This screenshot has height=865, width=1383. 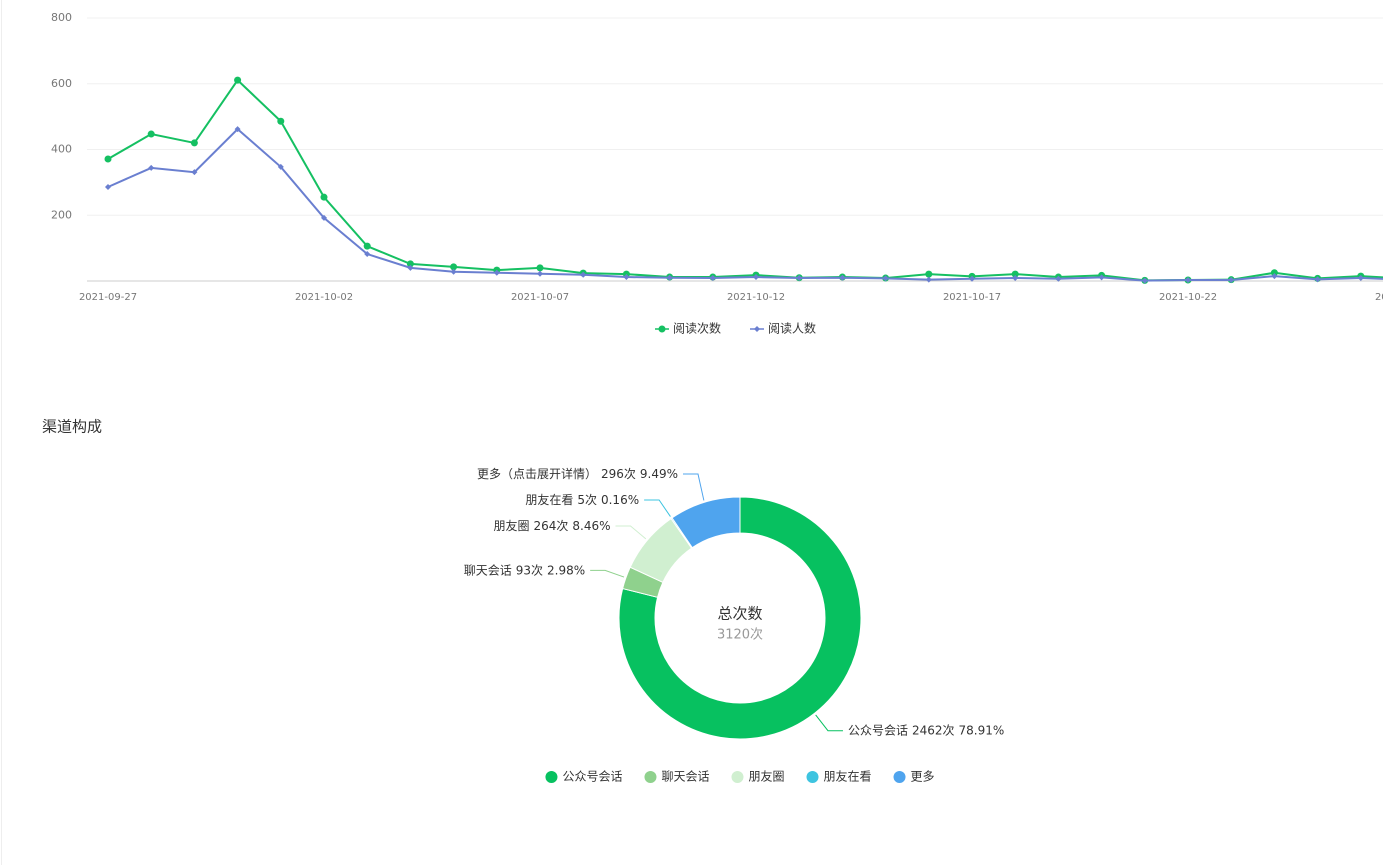 I want to click on center-label: 3120次, so click(x=740, y=635).